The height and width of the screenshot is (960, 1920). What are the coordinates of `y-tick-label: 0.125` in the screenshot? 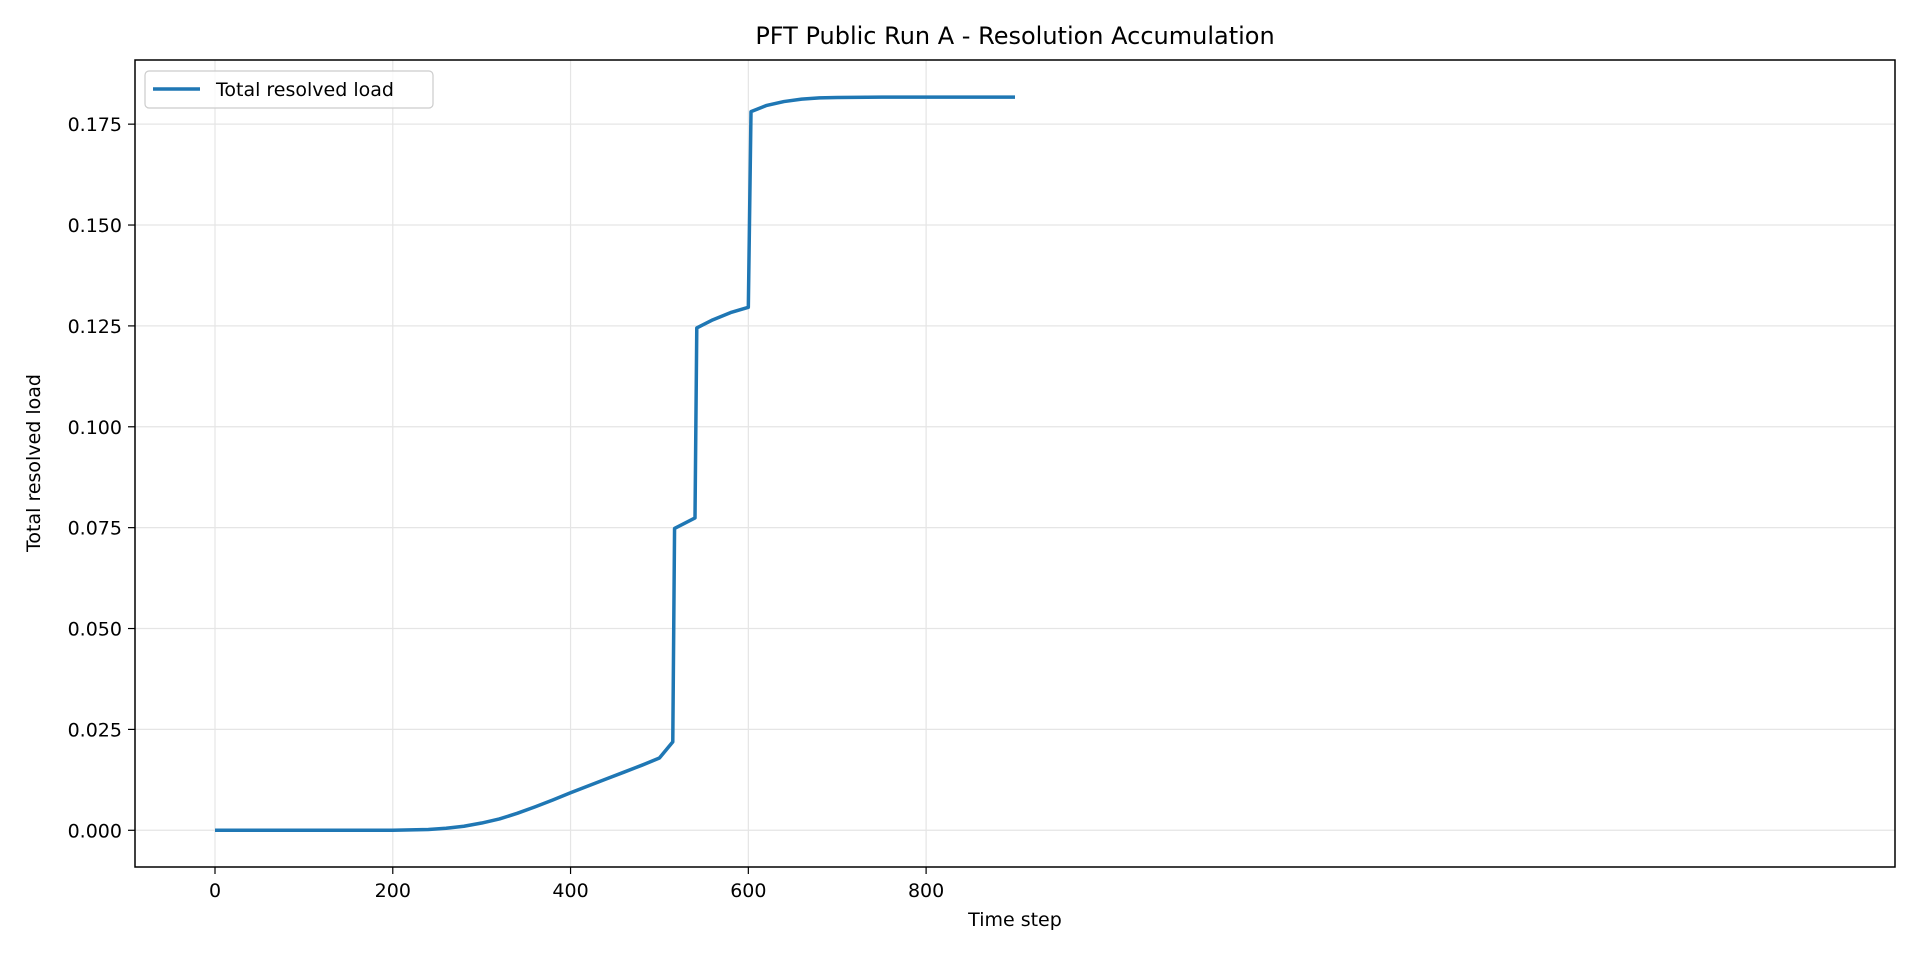 It's located at (95, 327).